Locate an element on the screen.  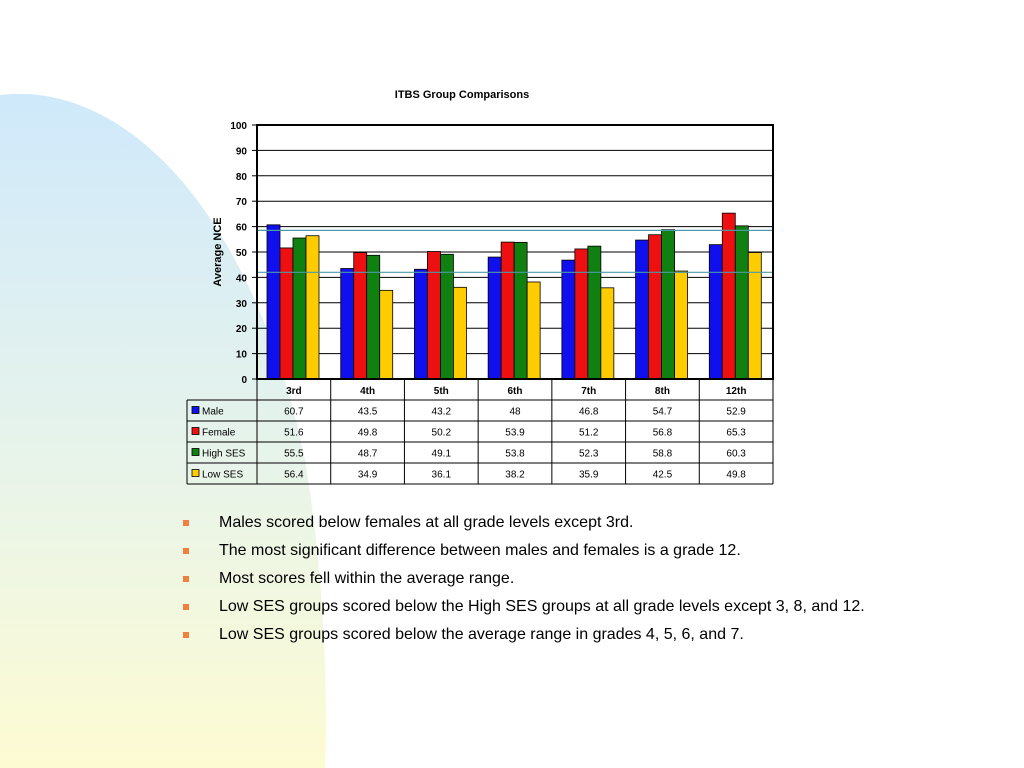
data-label: 43.5 is located at coordinates (368, 412).